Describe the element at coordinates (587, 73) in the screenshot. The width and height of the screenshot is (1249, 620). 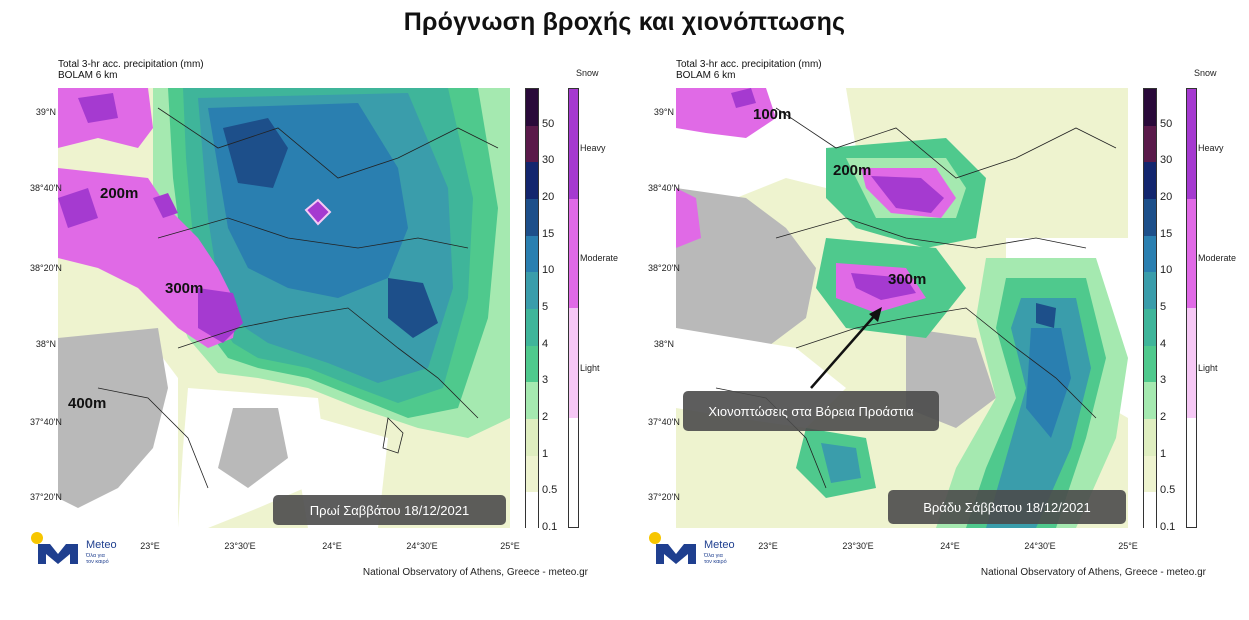
I see `snow-legend-title: Snow` at that location.